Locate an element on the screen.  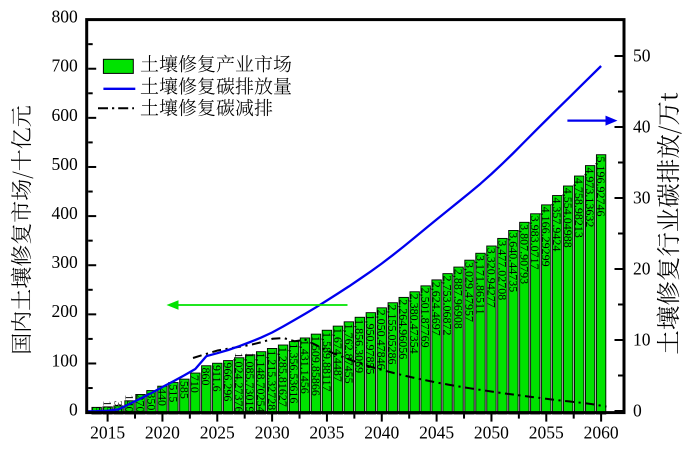
svg-text: 2015 is located at coordinates (107, 433).